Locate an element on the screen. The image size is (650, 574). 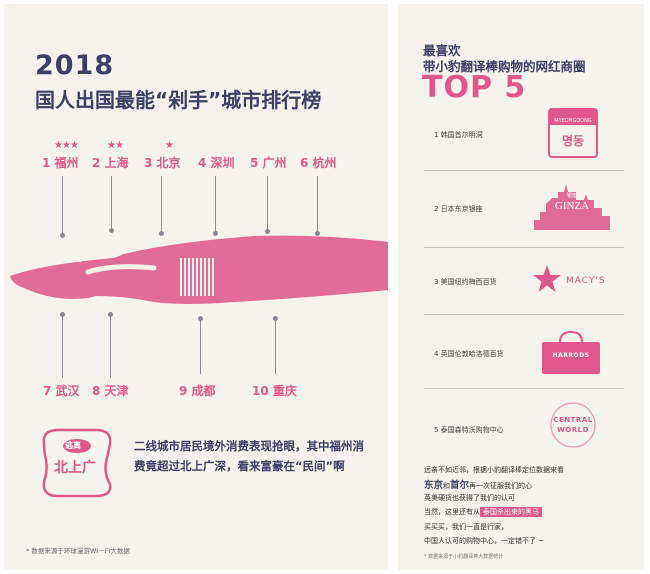
macys-star-icon is located at coordinates (547, 278).